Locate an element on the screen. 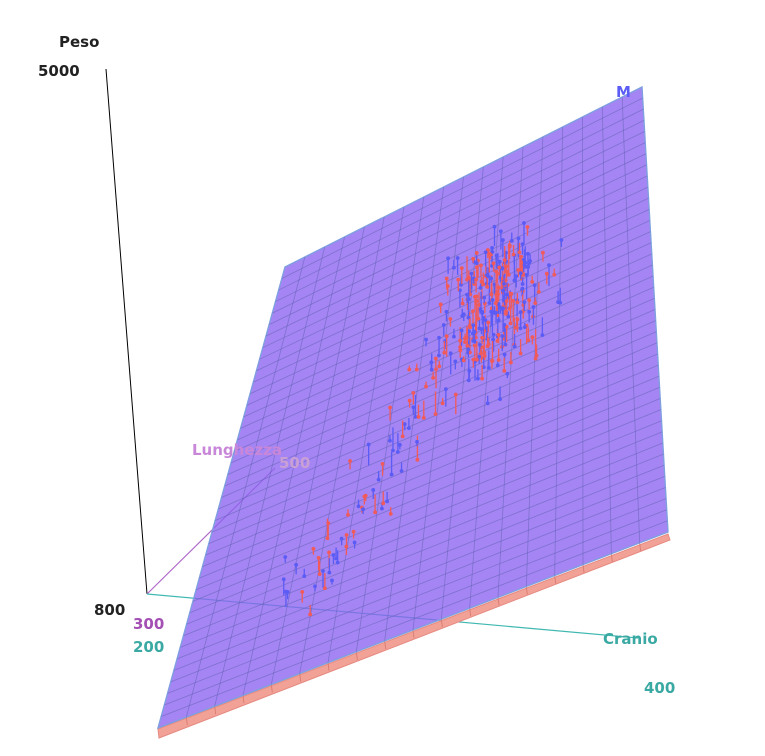 This screenshot has height=756, width=765. z-axis-label: Peso is located at coordinates (79, 42).